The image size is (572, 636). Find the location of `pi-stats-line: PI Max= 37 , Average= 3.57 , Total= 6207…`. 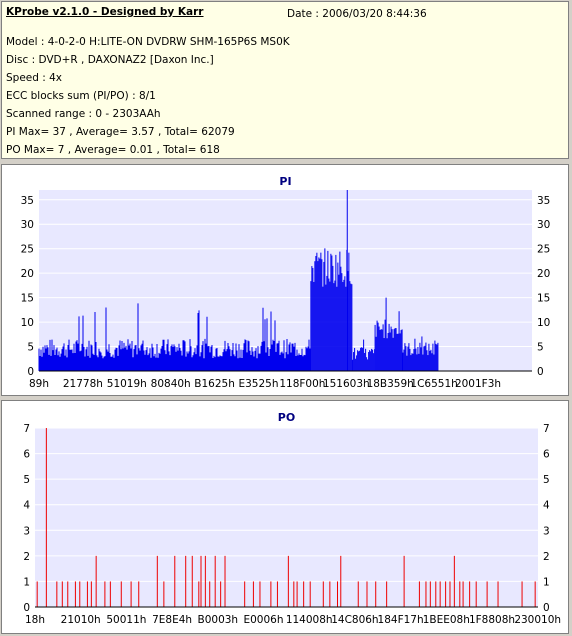

pi-stats-line: PI Max= 37 , Average= 3.57 , Total= 6207… is located at coordinates (120, 132).